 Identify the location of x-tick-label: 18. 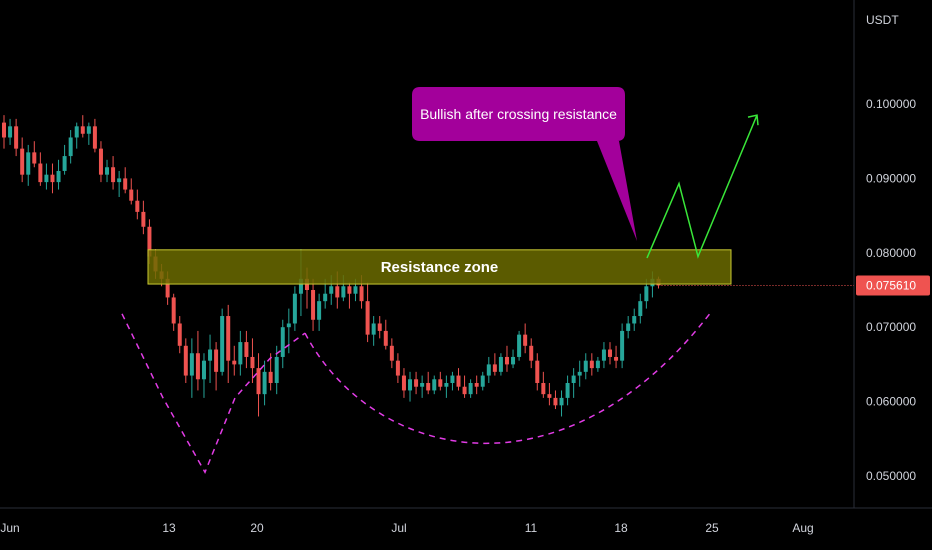
(621, 528).